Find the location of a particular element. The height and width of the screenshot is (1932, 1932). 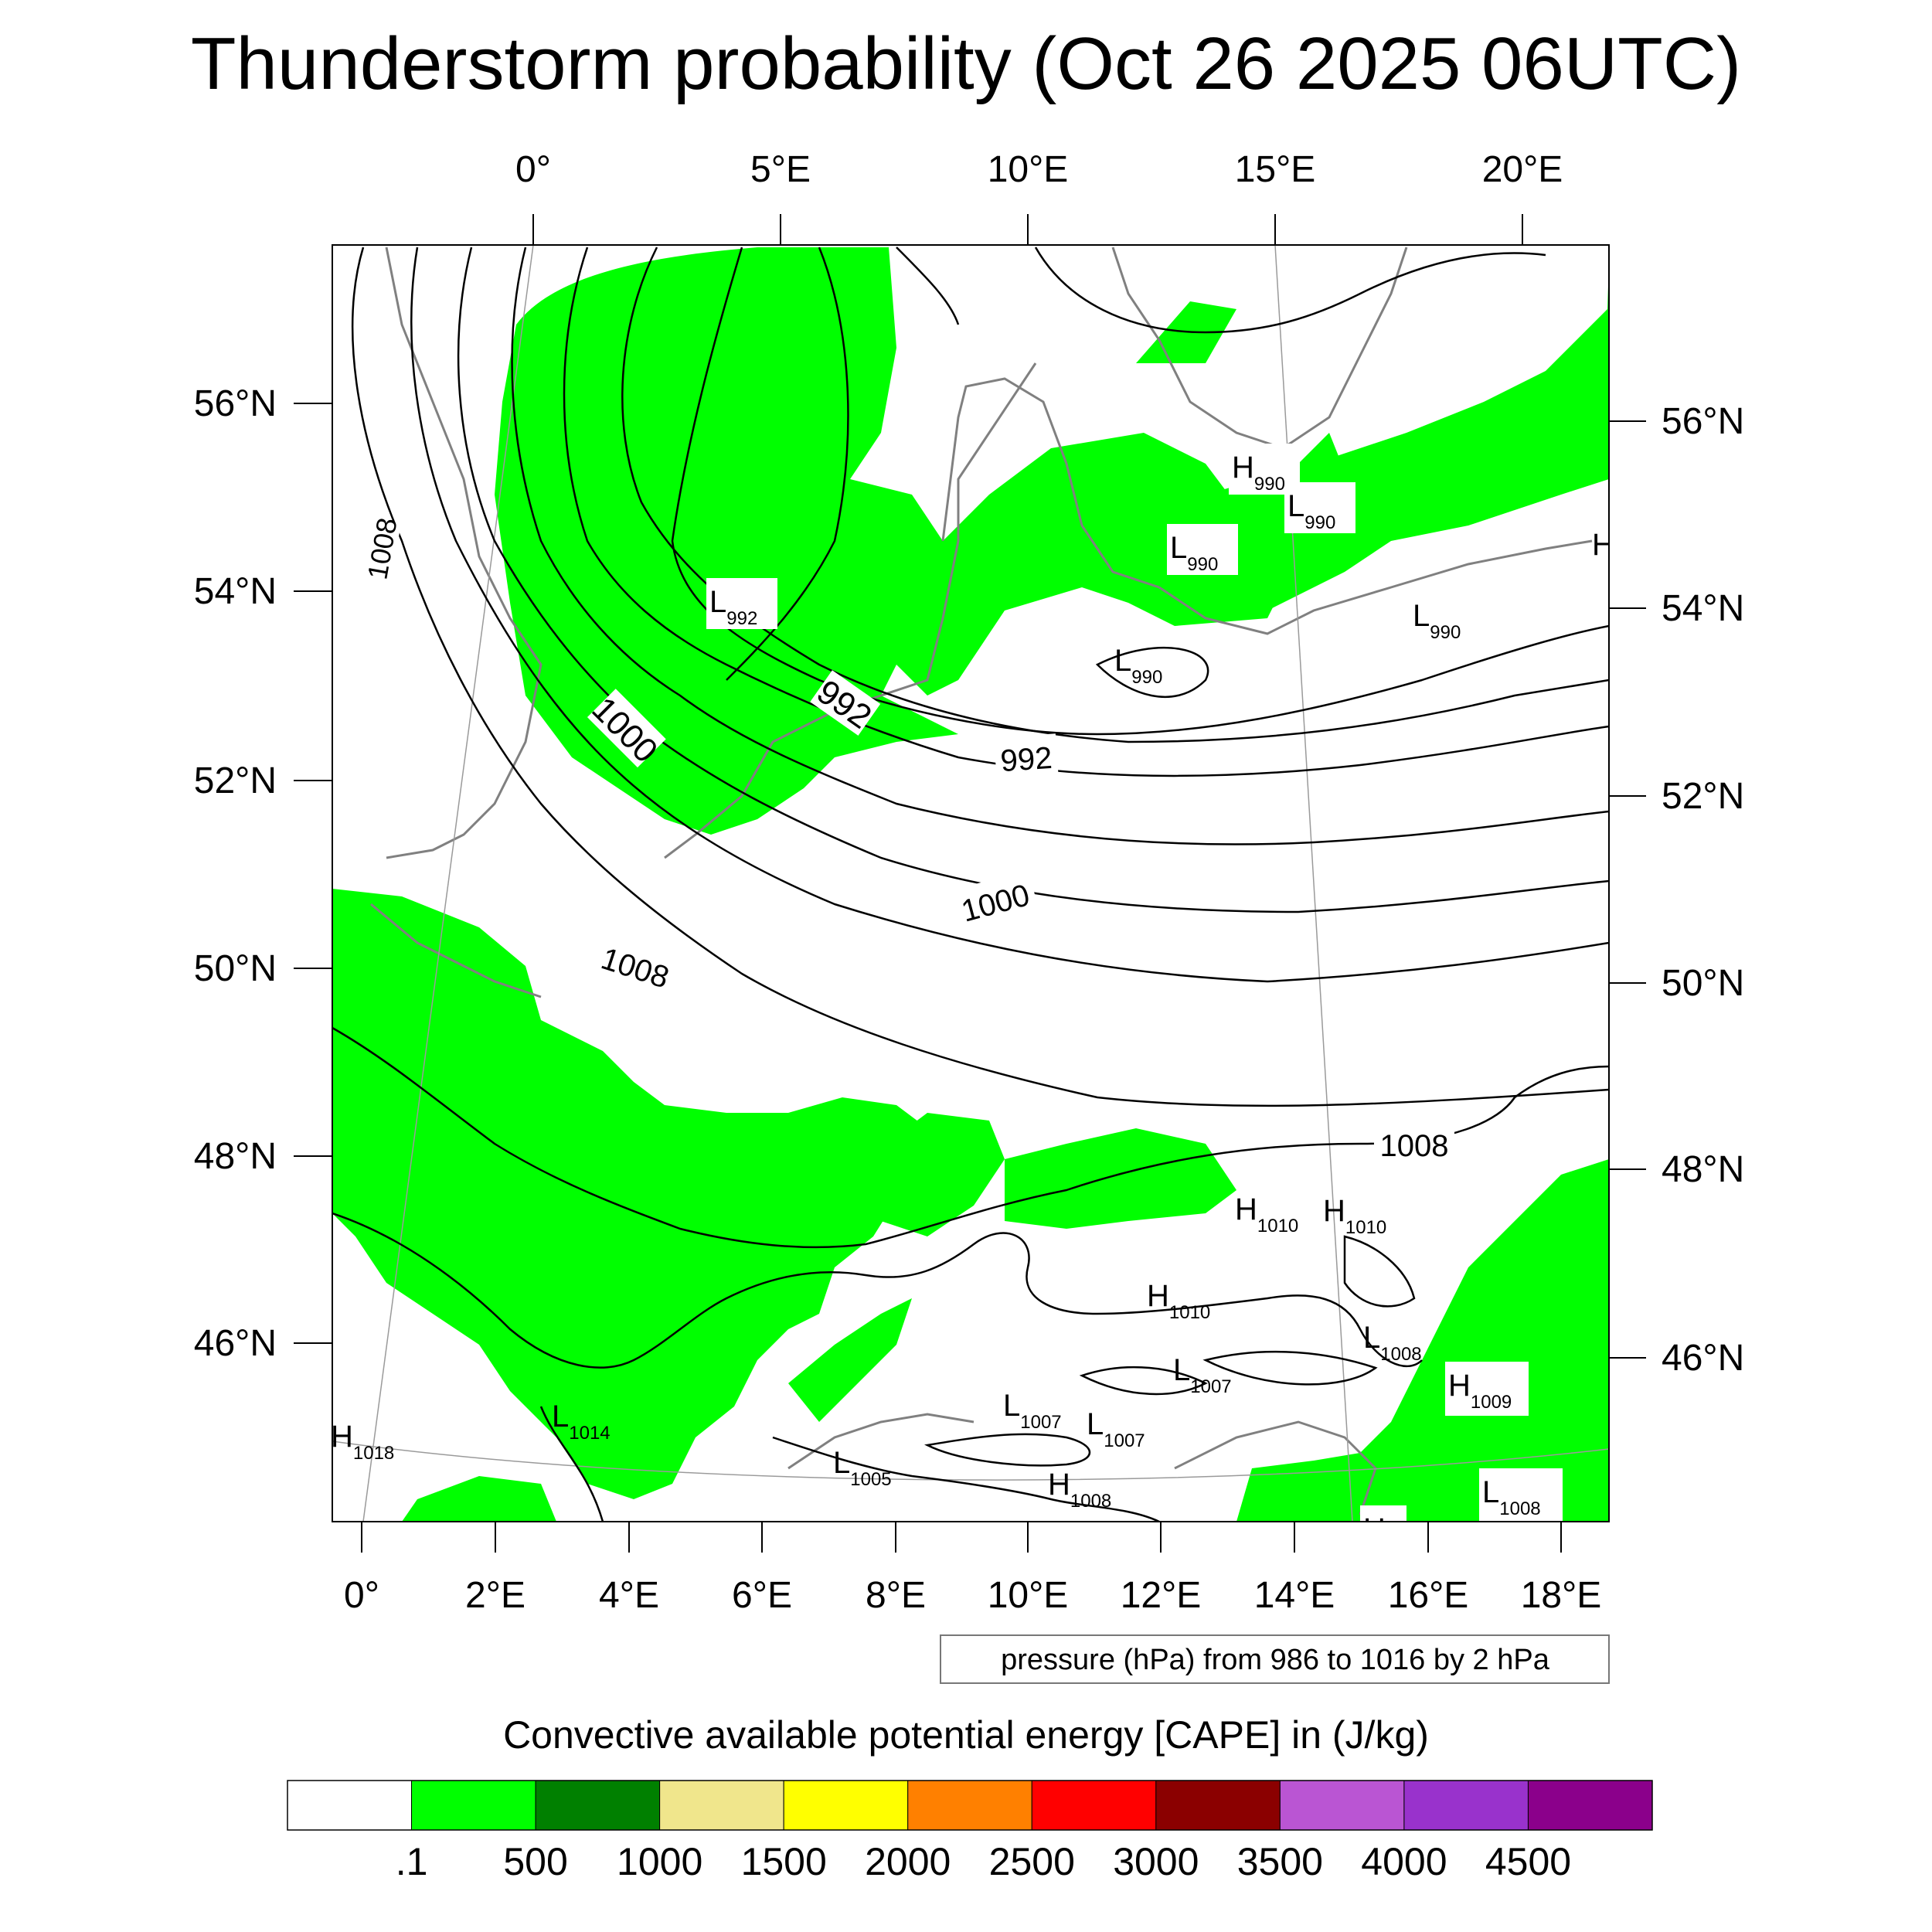

cape-region-swiss is located at coordinates (935, 1175).